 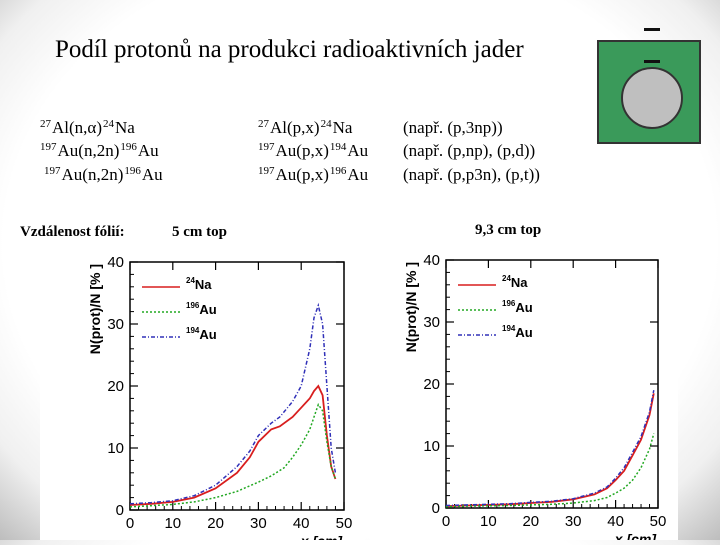 I want to click on distance-label: Vzdálenost fólií:, so click(x=72, y=232).